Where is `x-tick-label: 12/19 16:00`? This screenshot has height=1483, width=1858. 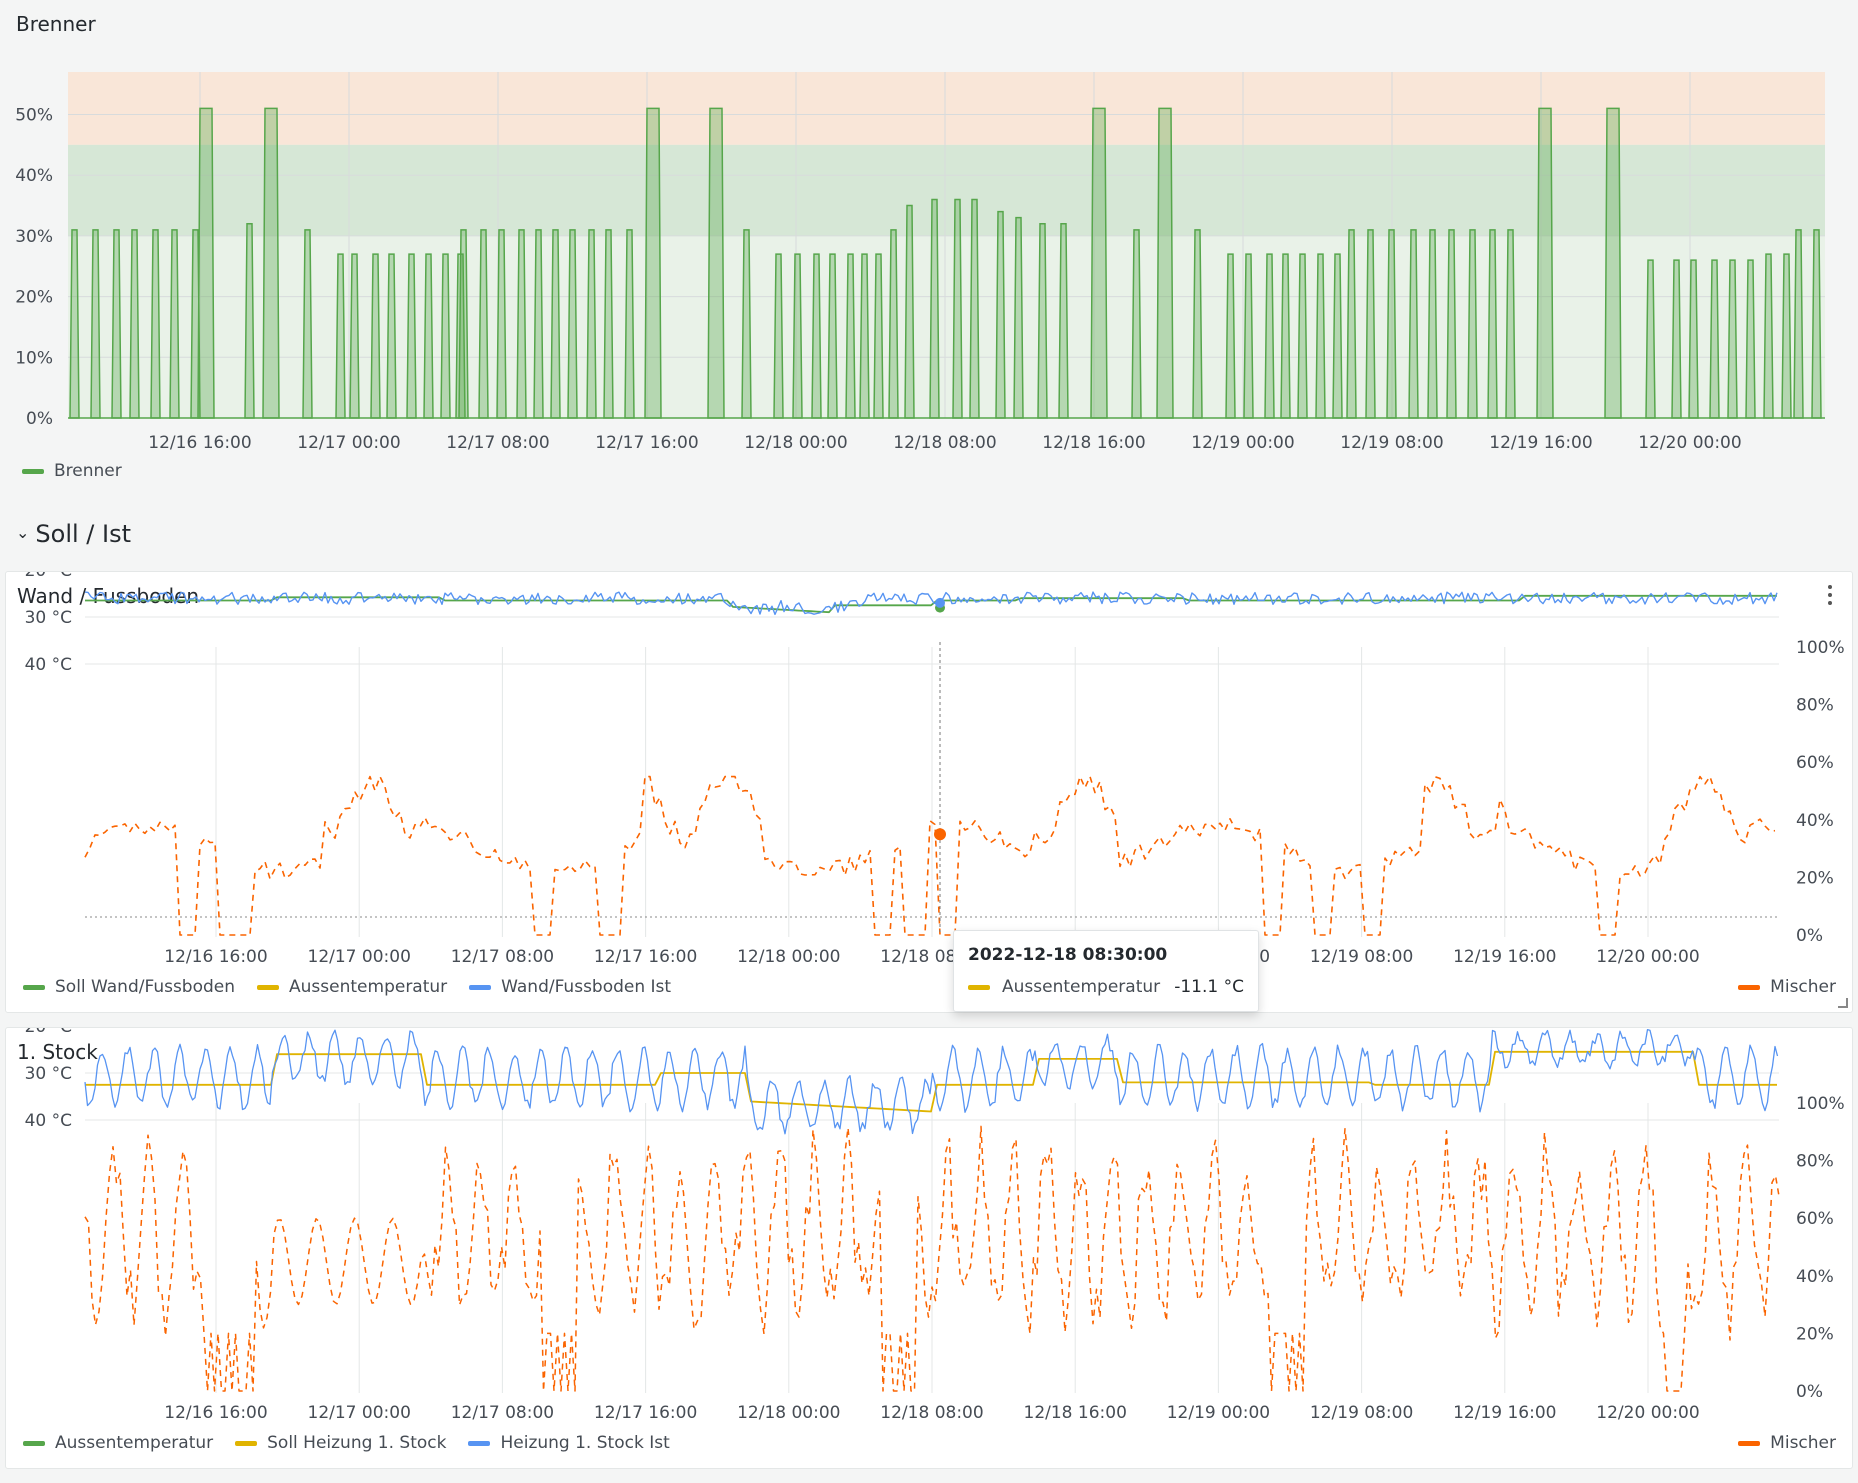 x-tick-label: 12/19 16:00 is located at coordinates (1504, 1413).